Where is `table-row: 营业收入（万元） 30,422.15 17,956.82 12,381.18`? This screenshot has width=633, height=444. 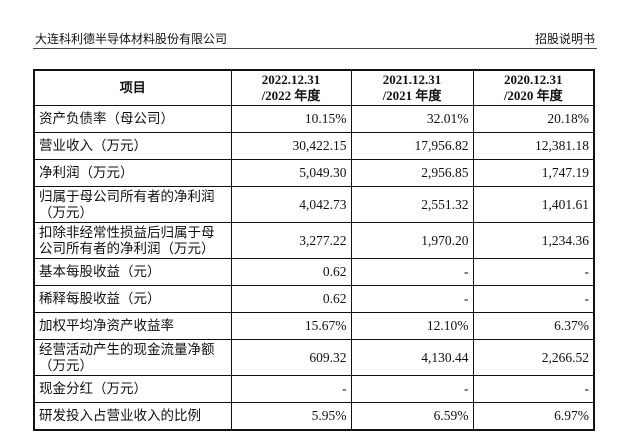
table-row: 营业收入（万元） 30,422.15 17,956.82 12,381.18 is located at coordinates (314, 146).